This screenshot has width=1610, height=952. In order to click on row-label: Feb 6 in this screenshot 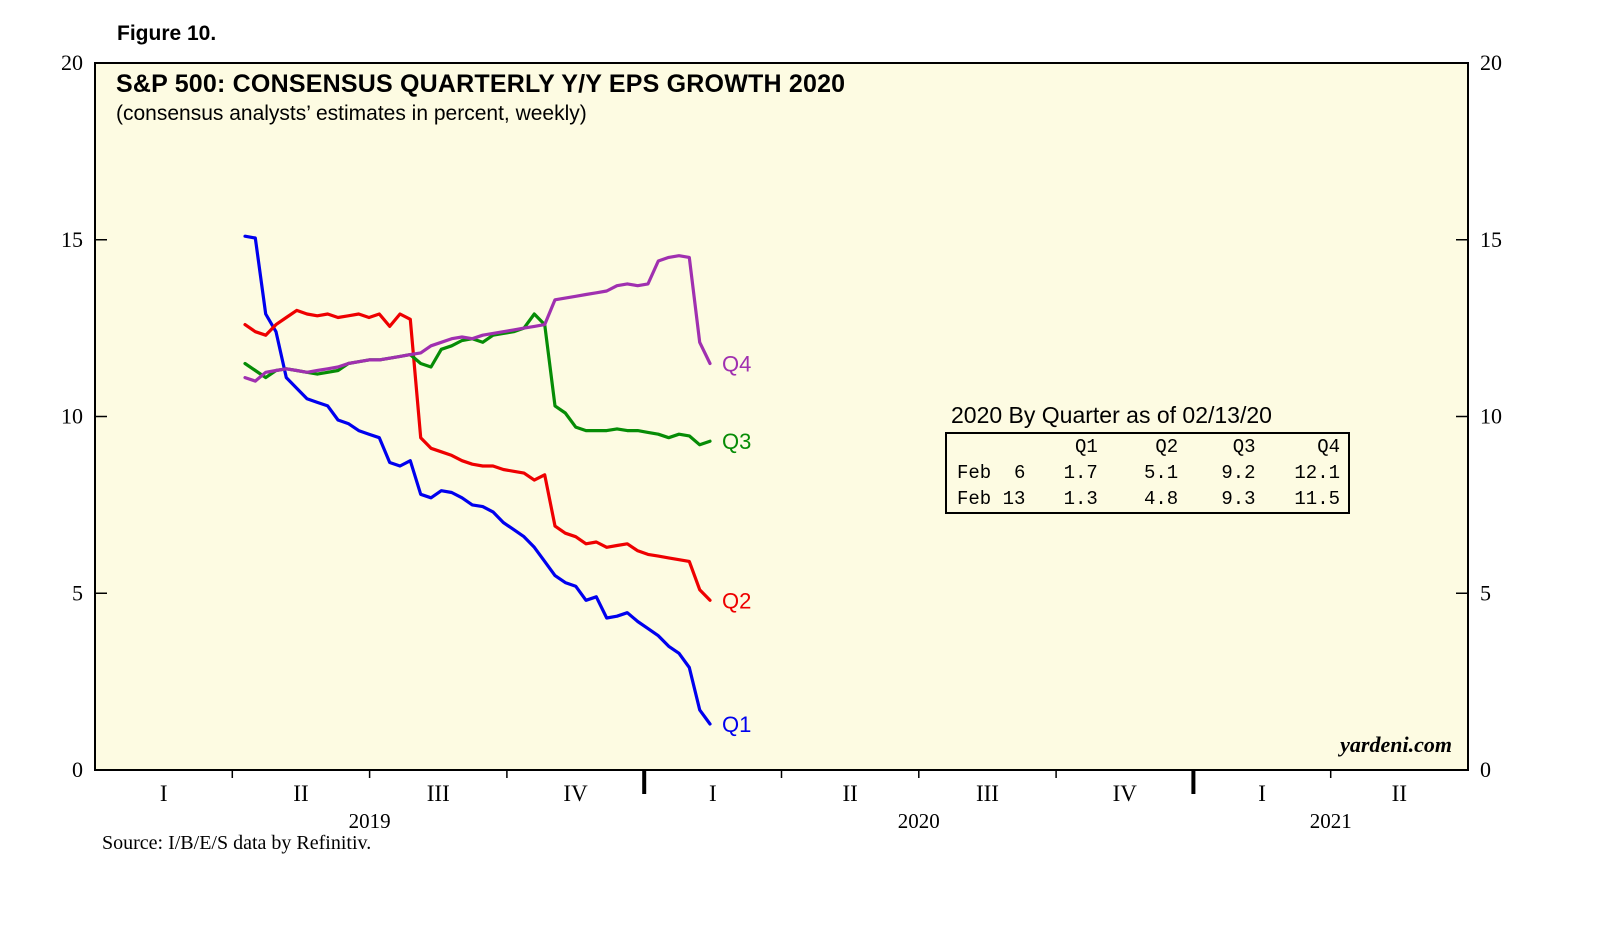, I will do `click(991, 473)`.